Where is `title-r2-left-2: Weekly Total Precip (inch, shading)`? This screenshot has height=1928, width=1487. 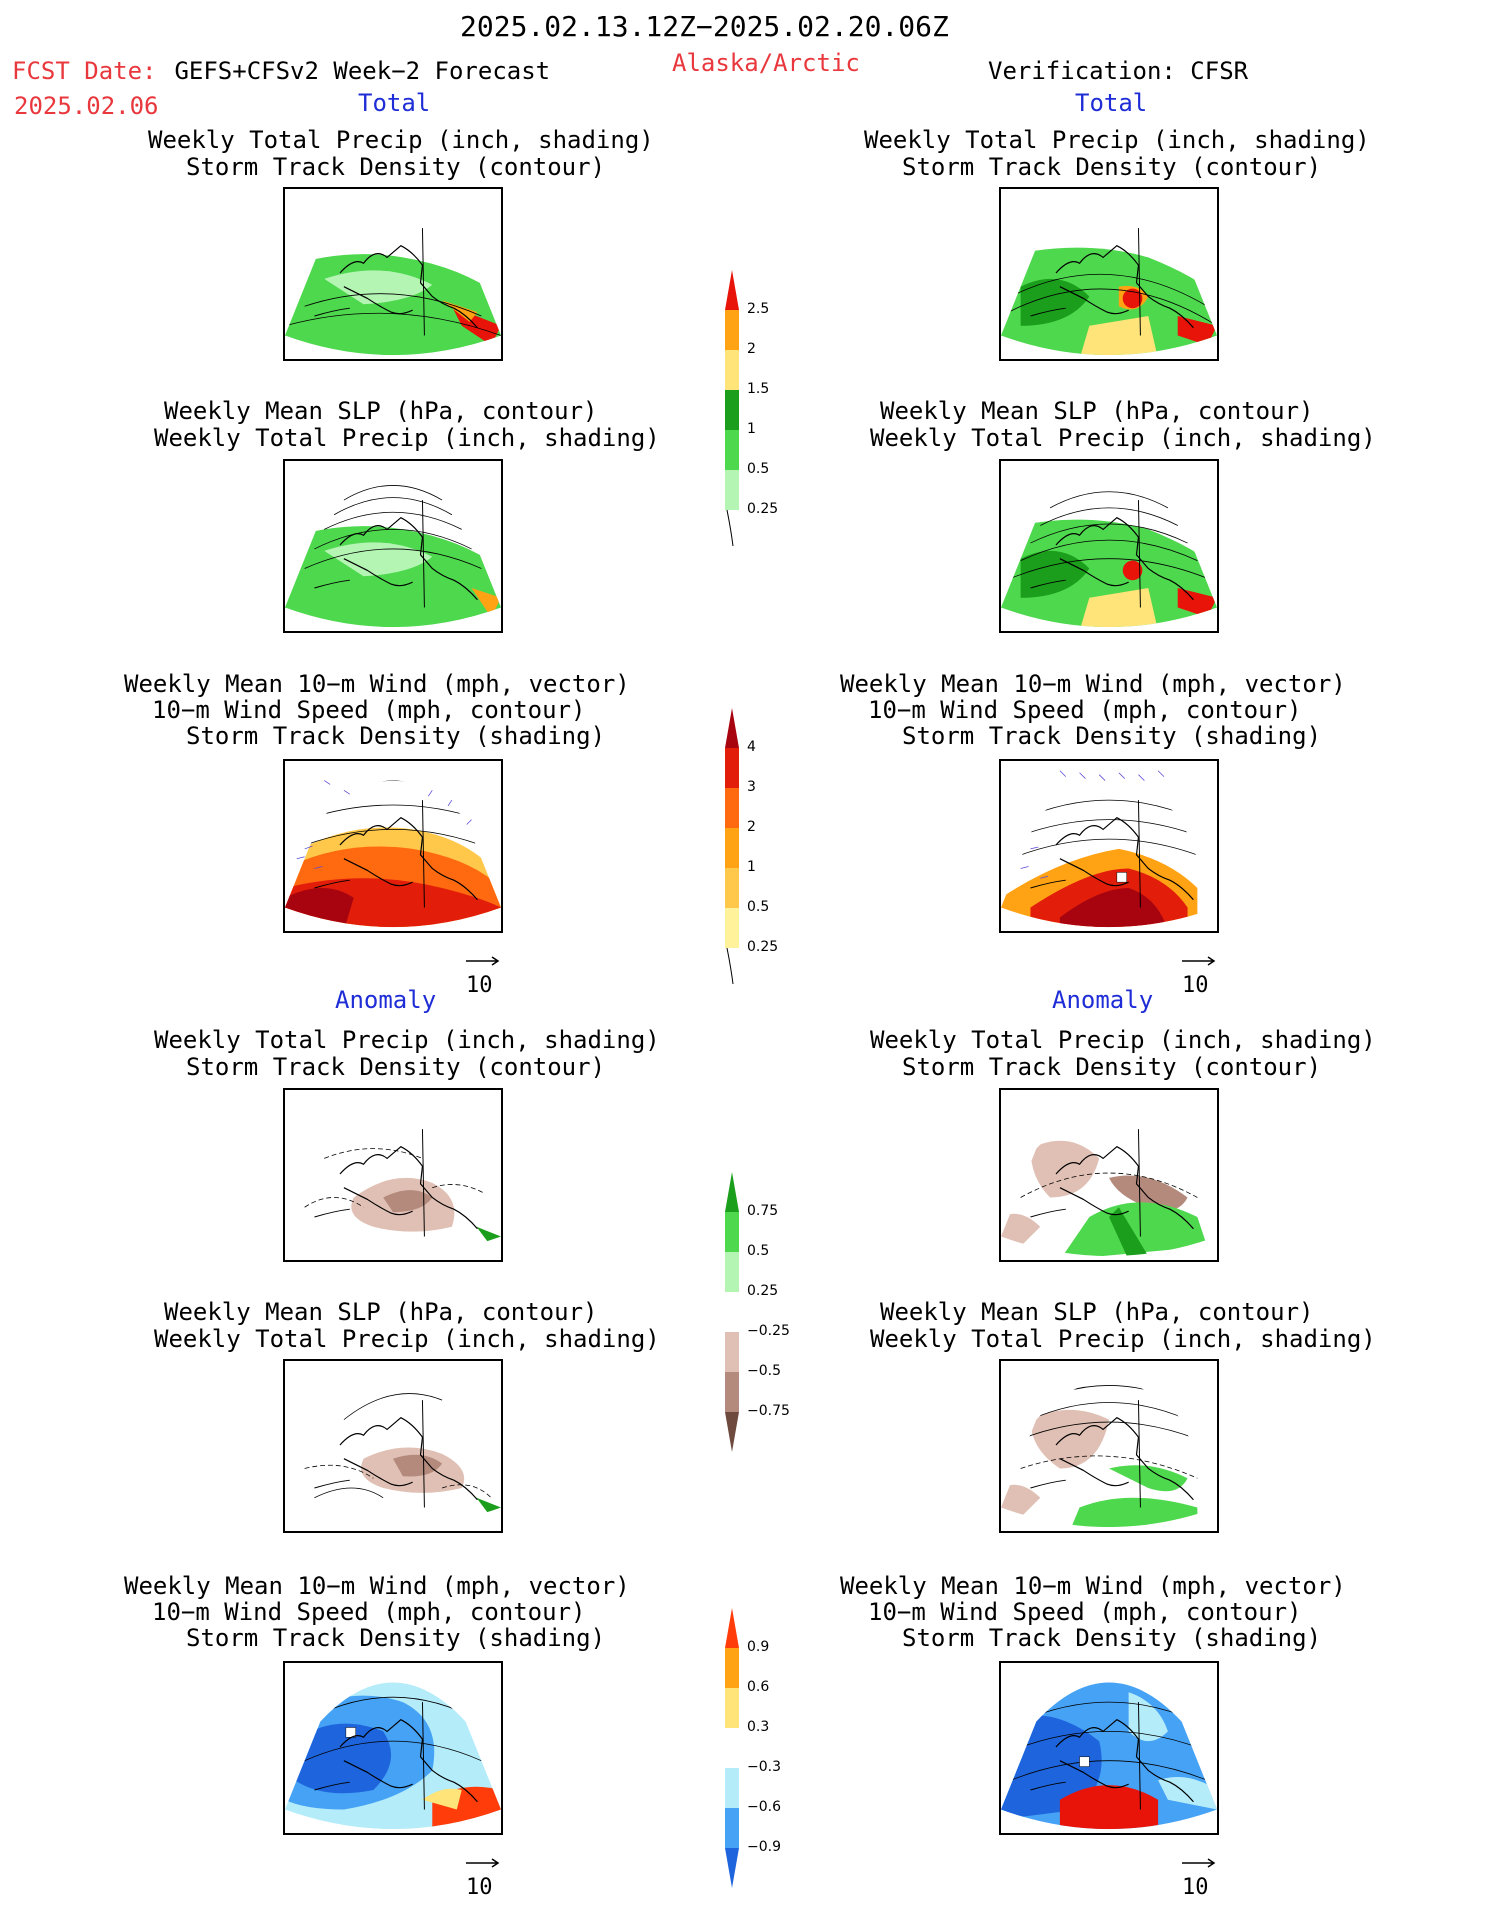 title-r2-left-2: Weekly Total Precip (inch, shading) is located at coordinates (407, 438).